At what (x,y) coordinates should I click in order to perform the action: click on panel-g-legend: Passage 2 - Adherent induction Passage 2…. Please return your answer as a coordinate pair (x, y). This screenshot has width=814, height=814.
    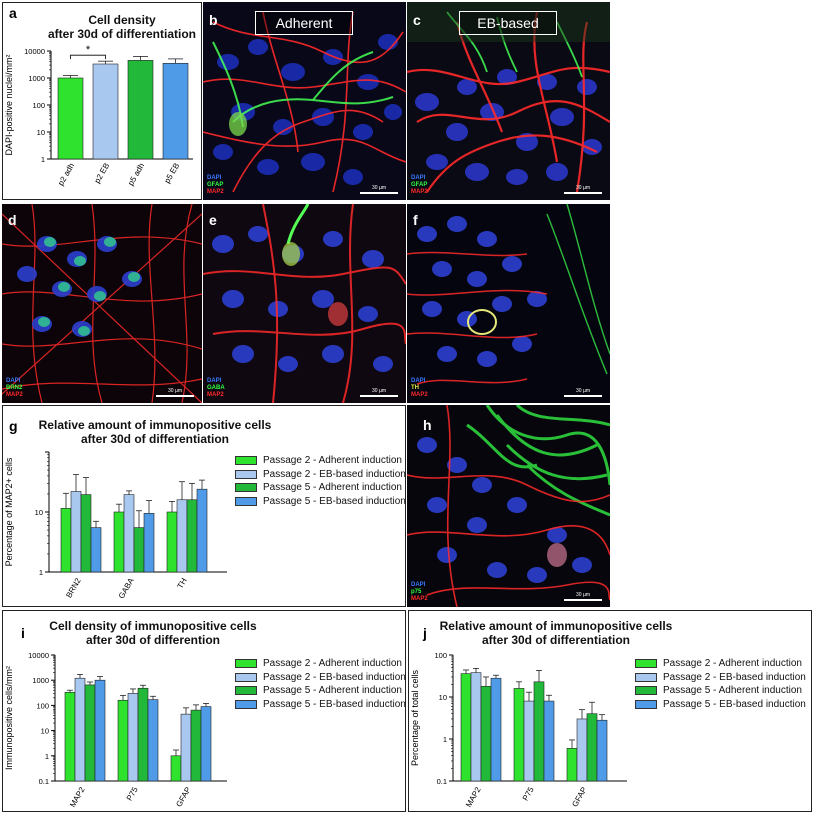
    Looking at the image, I should click on (320, 481).